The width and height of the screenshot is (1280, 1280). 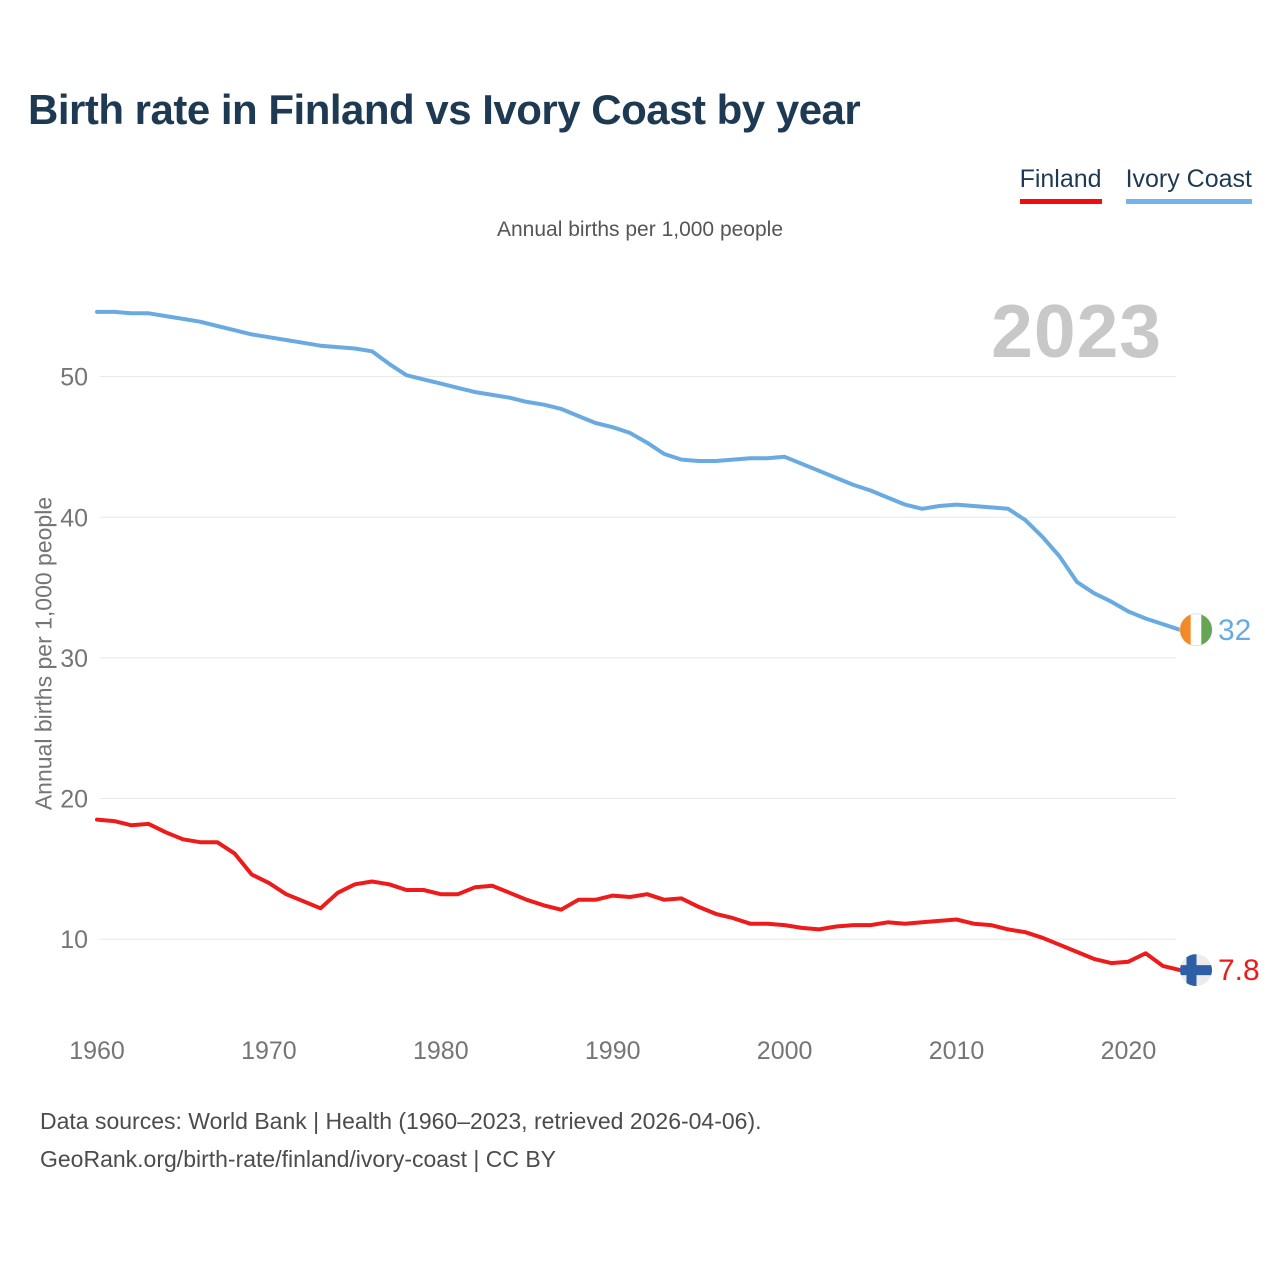 I want to click on x-tick-label: 2020, so click(x=1129, y=1051).